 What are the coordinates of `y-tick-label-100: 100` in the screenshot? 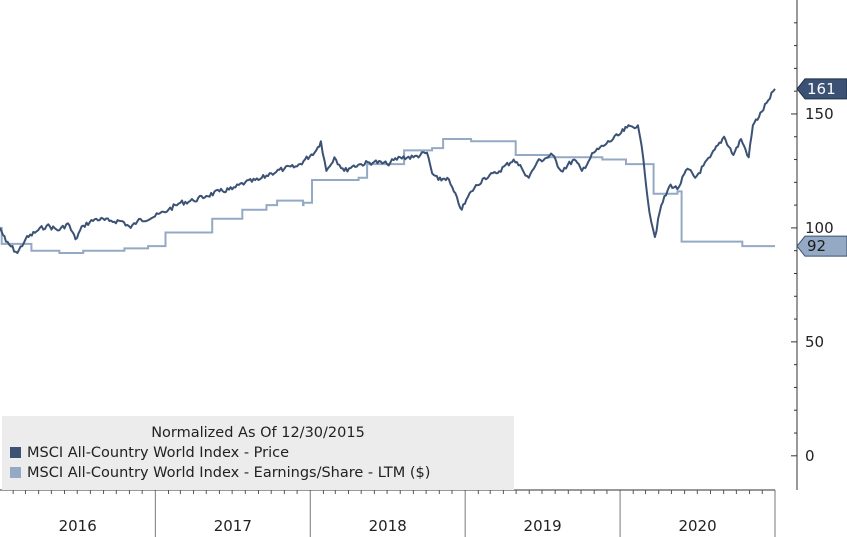 It's located at (819, 228).